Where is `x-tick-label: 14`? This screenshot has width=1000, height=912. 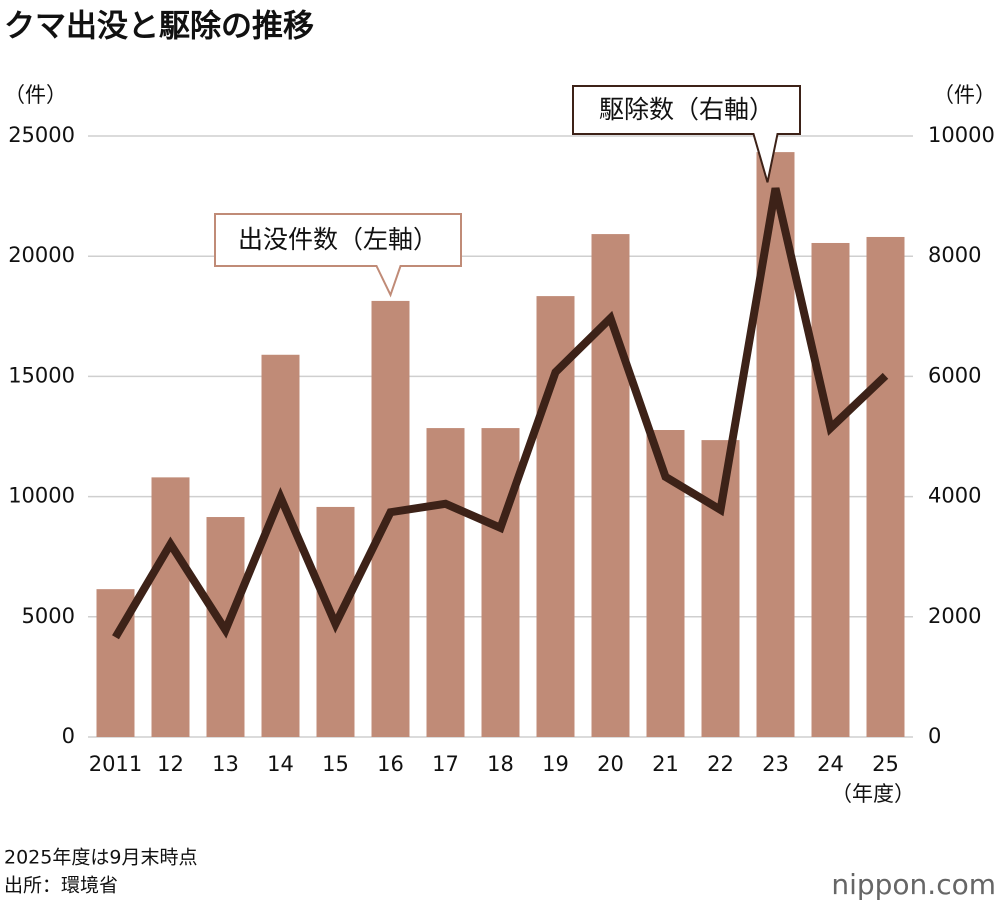
x-tick-label: 14 is located at coordinates (280, 764).